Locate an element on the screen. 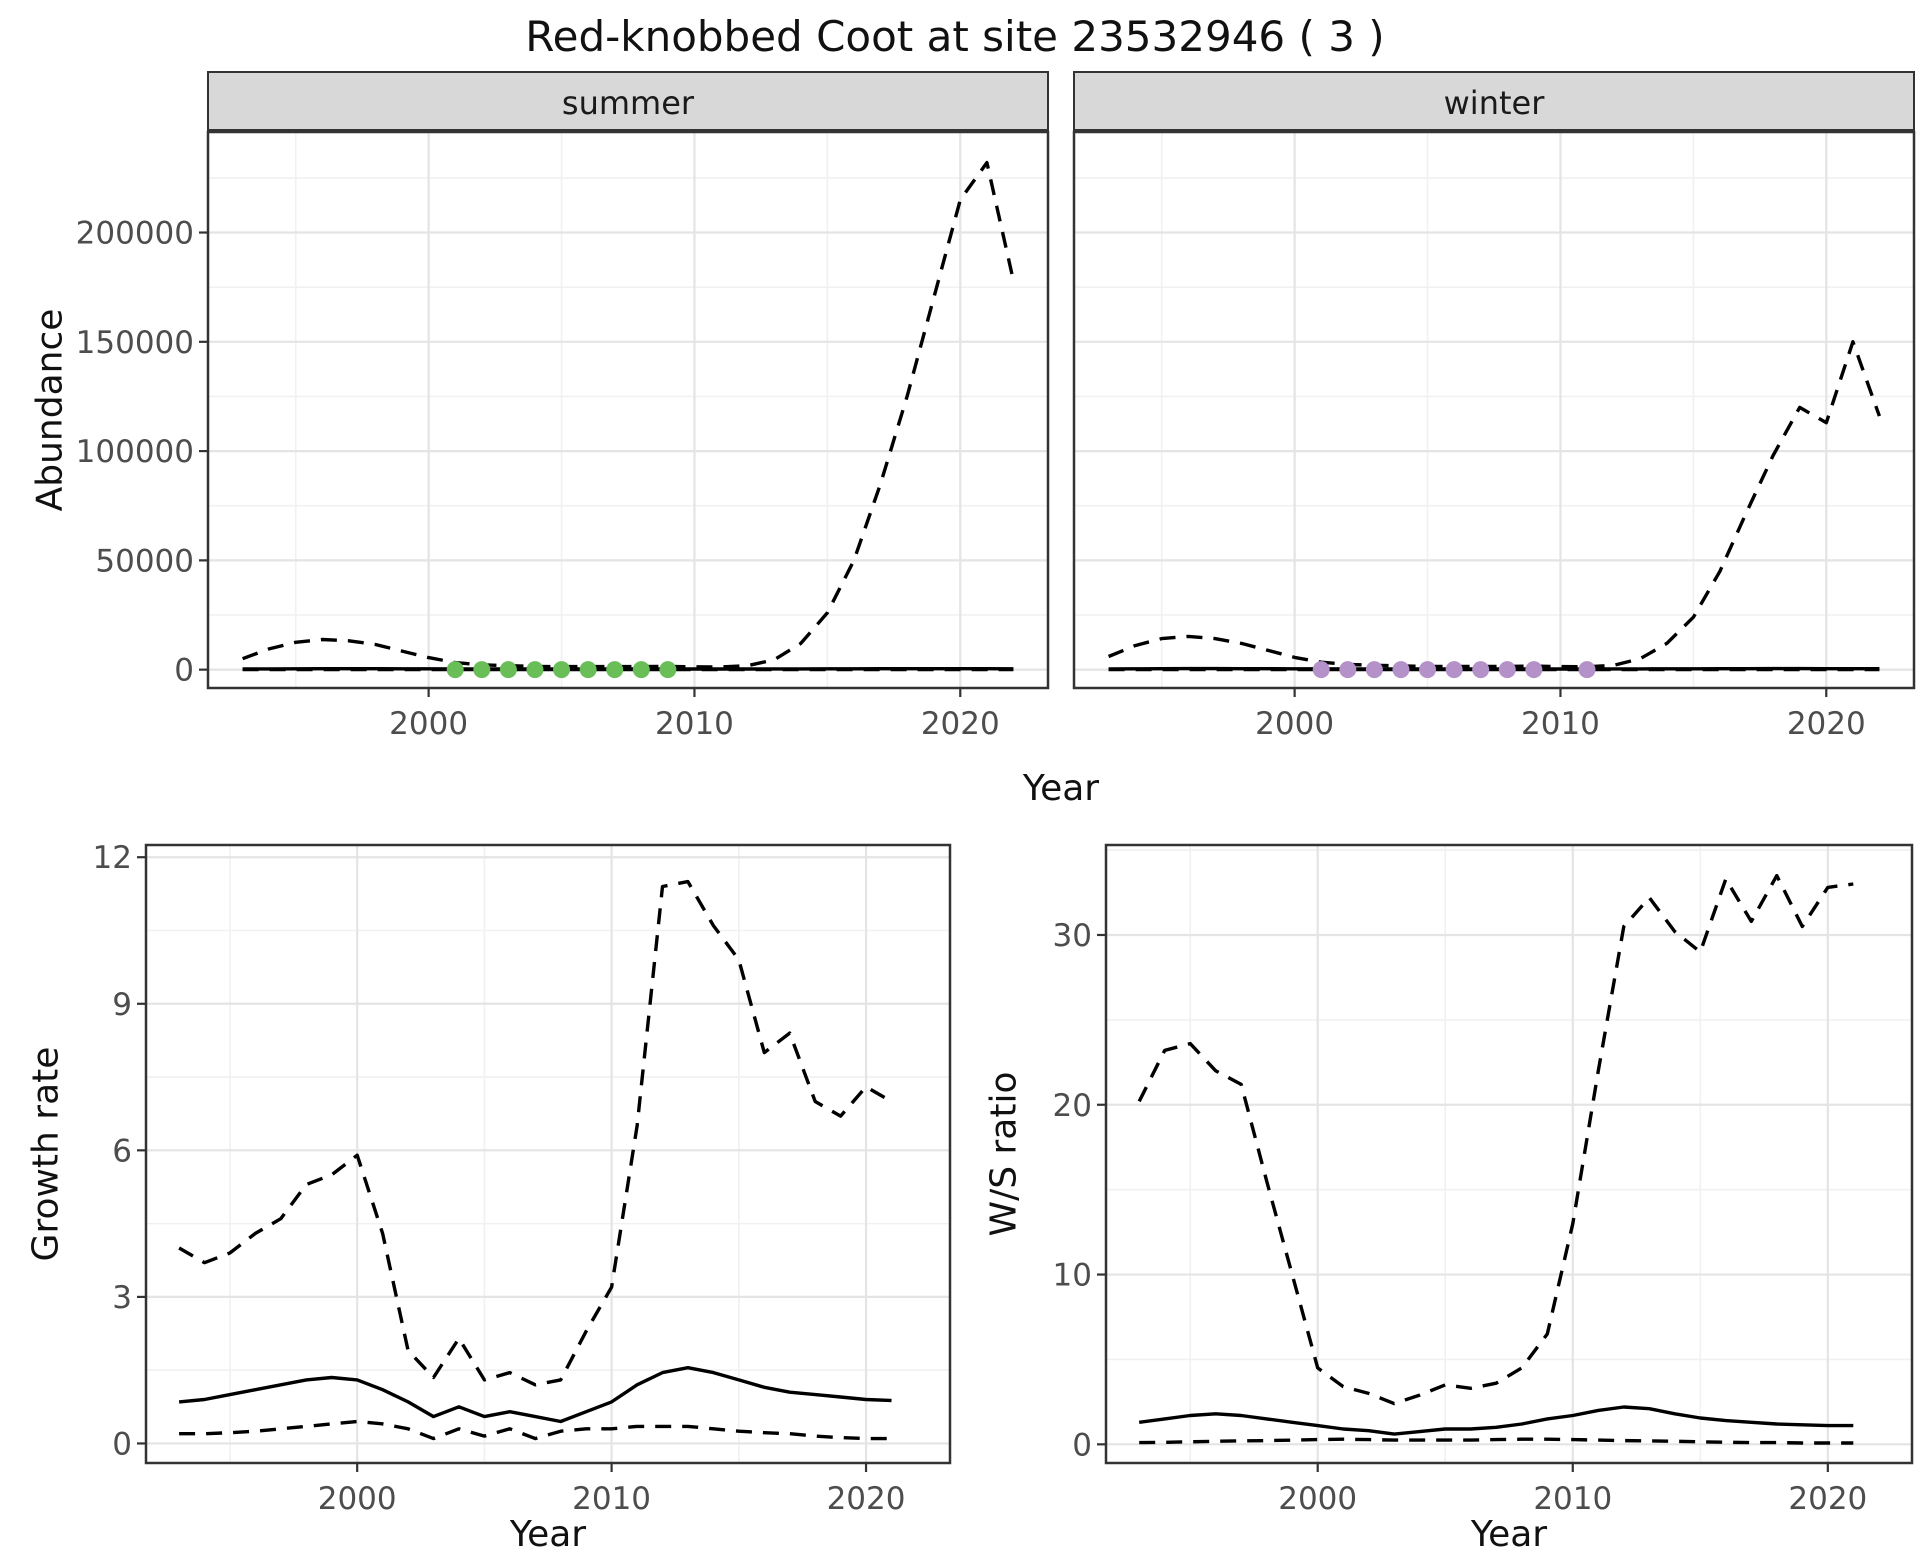 This screenshot has width=1920, height=1560. y-tick-label: 3 is located at coordinates (122, 1298).